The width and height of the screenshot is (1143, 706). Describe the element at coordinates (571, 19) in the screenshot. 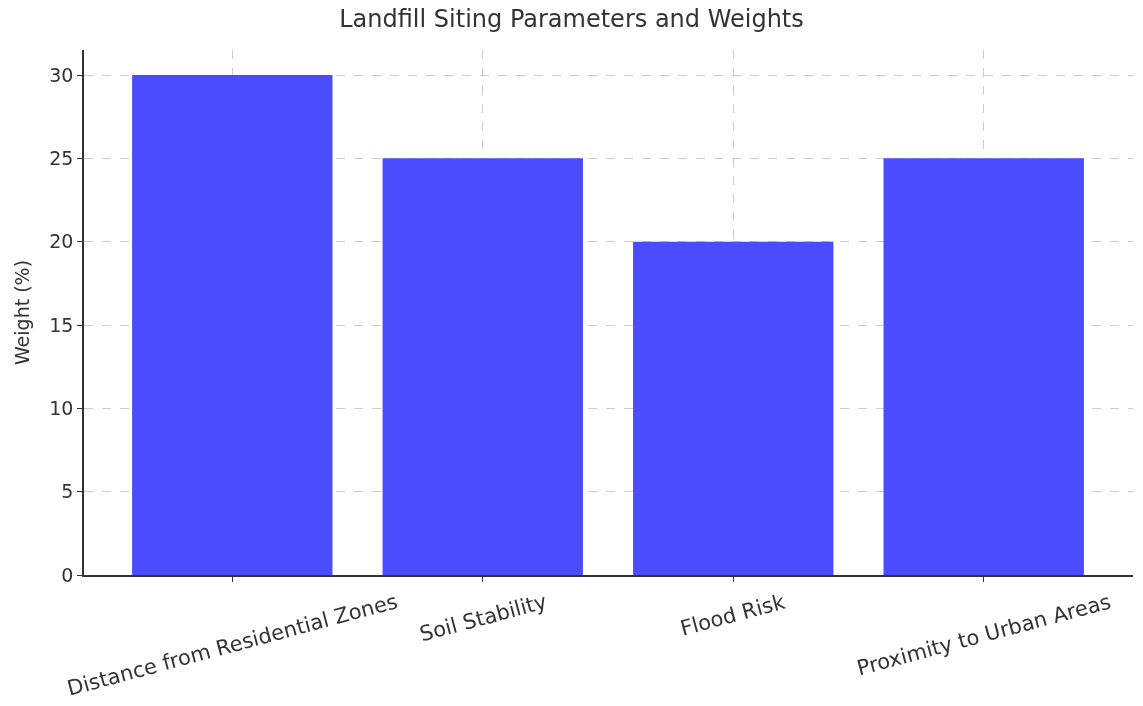

I see `chart-title: Landfill Siting Parameters and Weights` at that location.